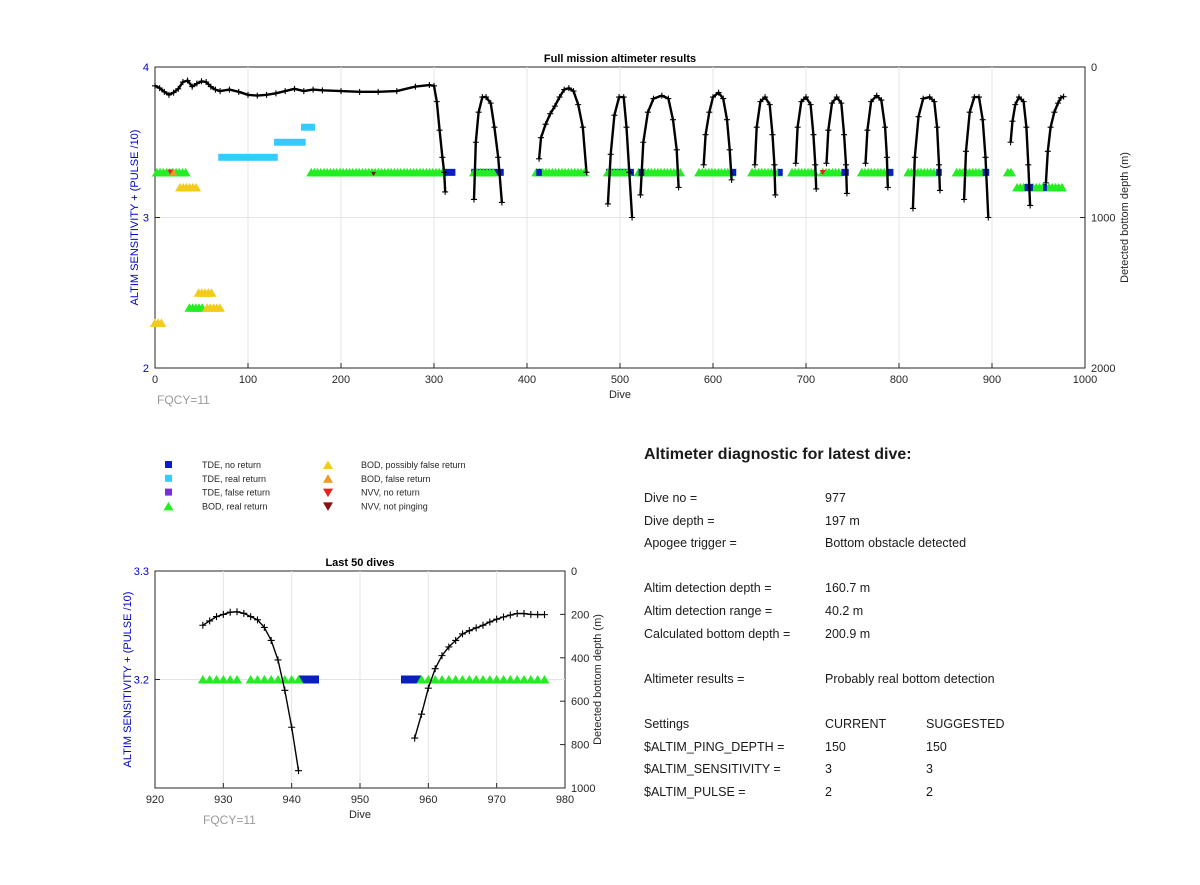  I want to click on x-tick-label: 300, so click(434, 380).